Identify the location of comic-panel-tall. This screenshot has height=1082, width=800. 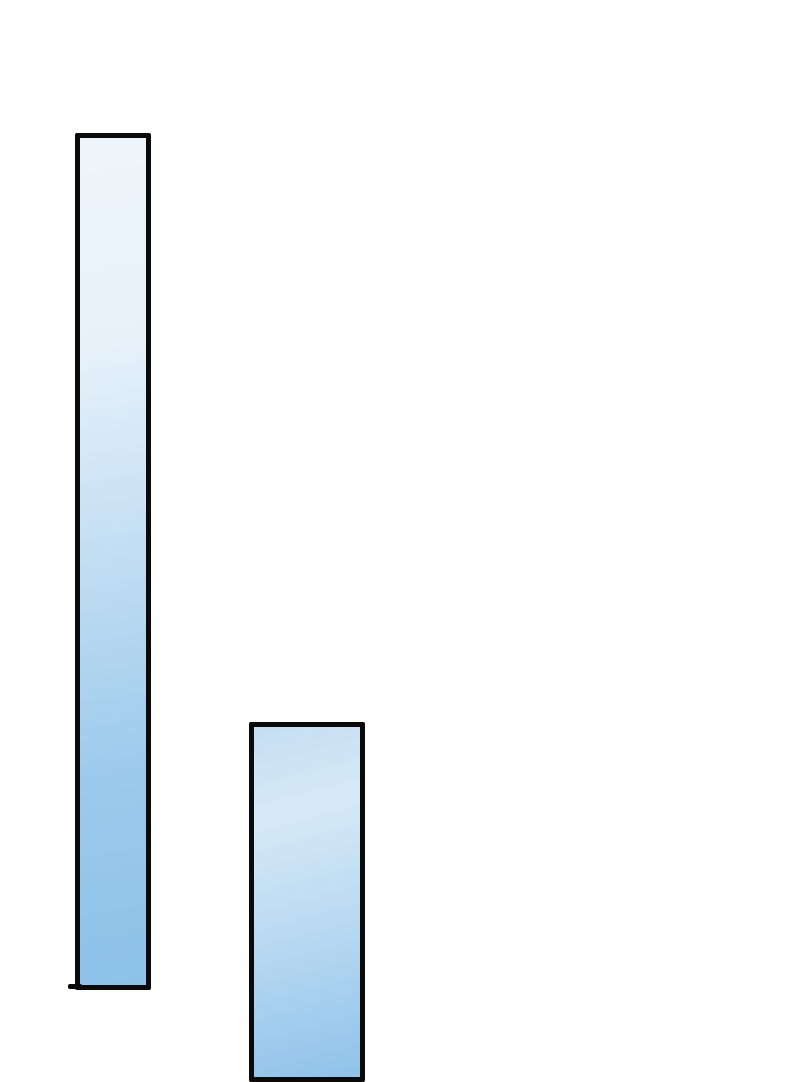
(113, 561).